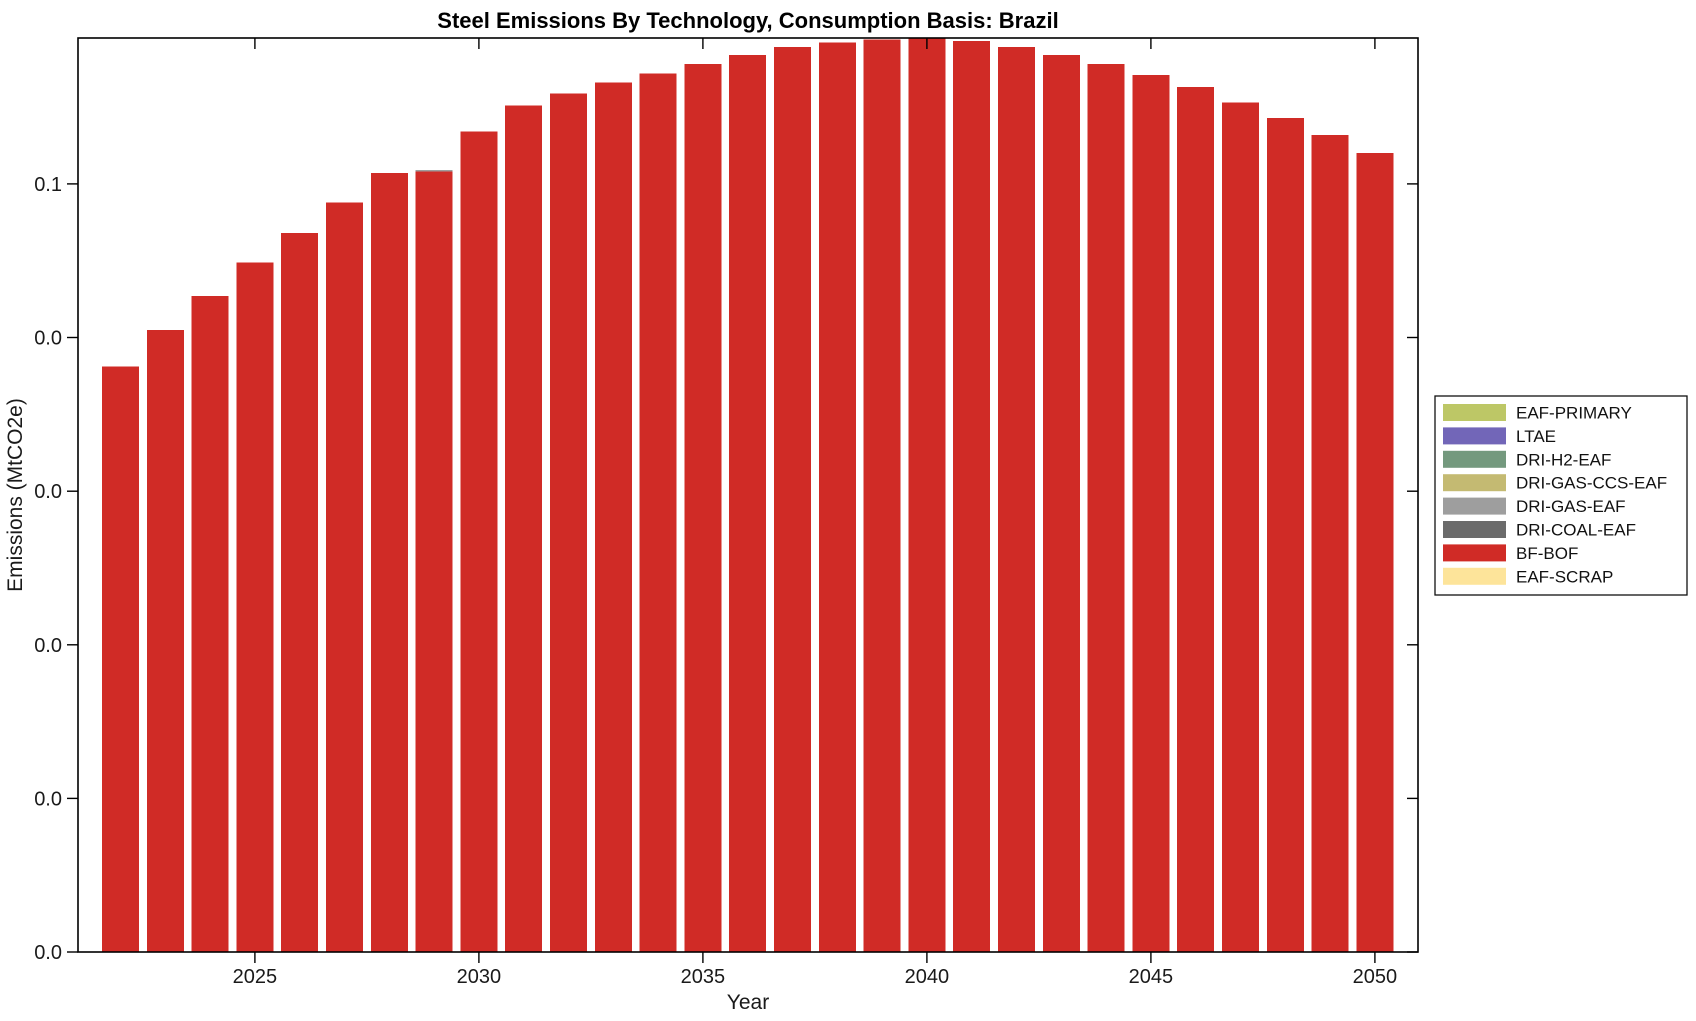 This screenshot has width=1696, height=1021. I want to click on bar-2030-bf-bof, so click(479, 541).